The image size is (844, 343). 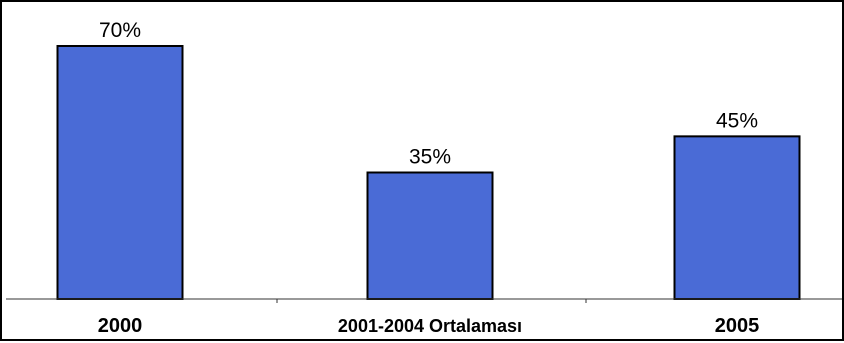 I want to click on category-label-2001-2004-ortalamas: 2001-2004 Ortalaması, so click(x=430, y=326).